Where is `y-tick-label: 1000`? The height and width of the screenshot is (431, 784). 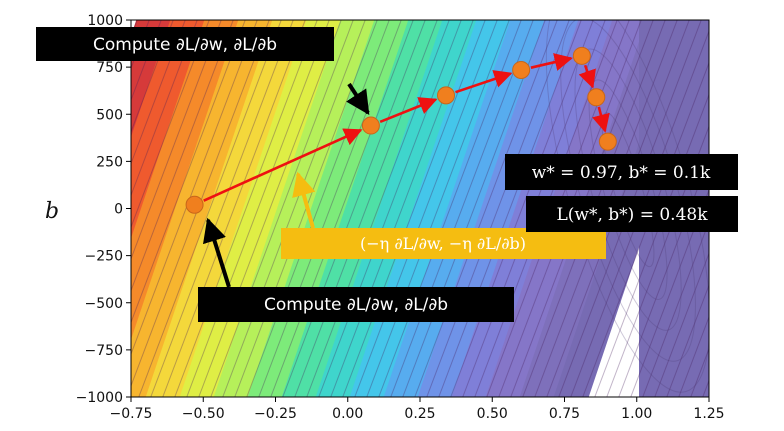 y-tick-label: 1000 is located at coordinates (105, 21).